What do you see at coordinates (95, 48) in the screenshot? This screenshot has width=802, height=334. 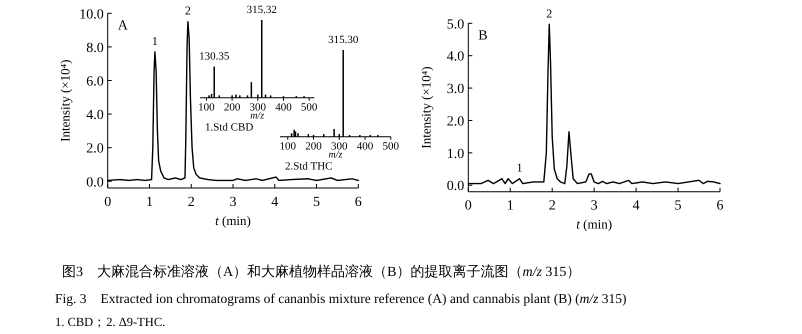 I see `y-tick-label: 8.0` at bounding box center [95, 48].